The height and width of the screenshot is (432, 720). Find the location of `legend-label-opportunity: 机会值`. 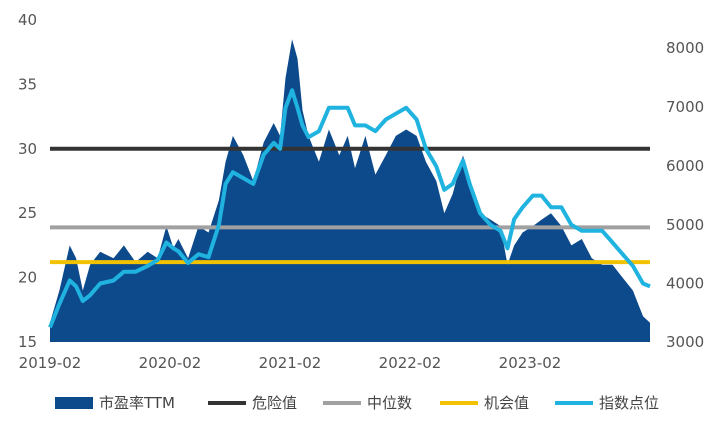

legend-label-opportunity: 机会值 is located at coordinates (506, 403).